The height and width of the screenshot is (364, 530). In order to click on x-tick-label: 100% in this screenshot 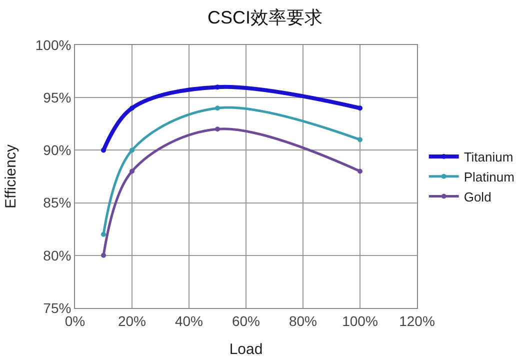, I will do `click(360, 320)`.